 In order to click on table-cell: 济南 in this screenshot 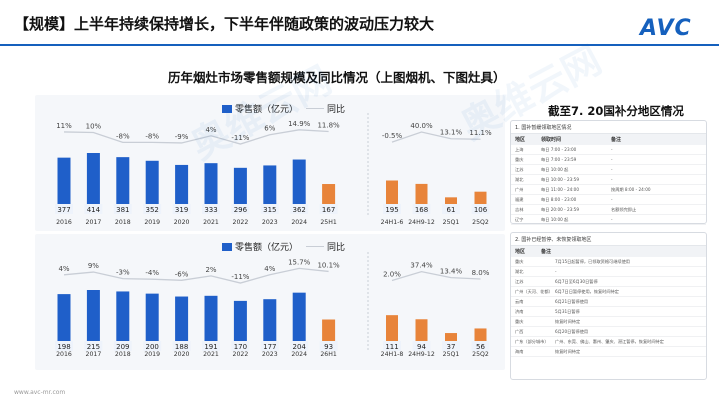, I will do `click(519, 311)`.